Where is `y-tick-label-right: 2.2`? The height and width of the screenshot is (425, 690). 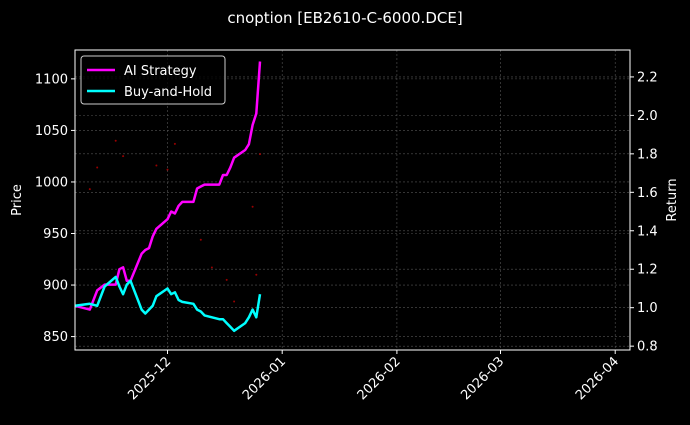 y-tick-label-right: 2.2 is located at coordinates (647, 77).